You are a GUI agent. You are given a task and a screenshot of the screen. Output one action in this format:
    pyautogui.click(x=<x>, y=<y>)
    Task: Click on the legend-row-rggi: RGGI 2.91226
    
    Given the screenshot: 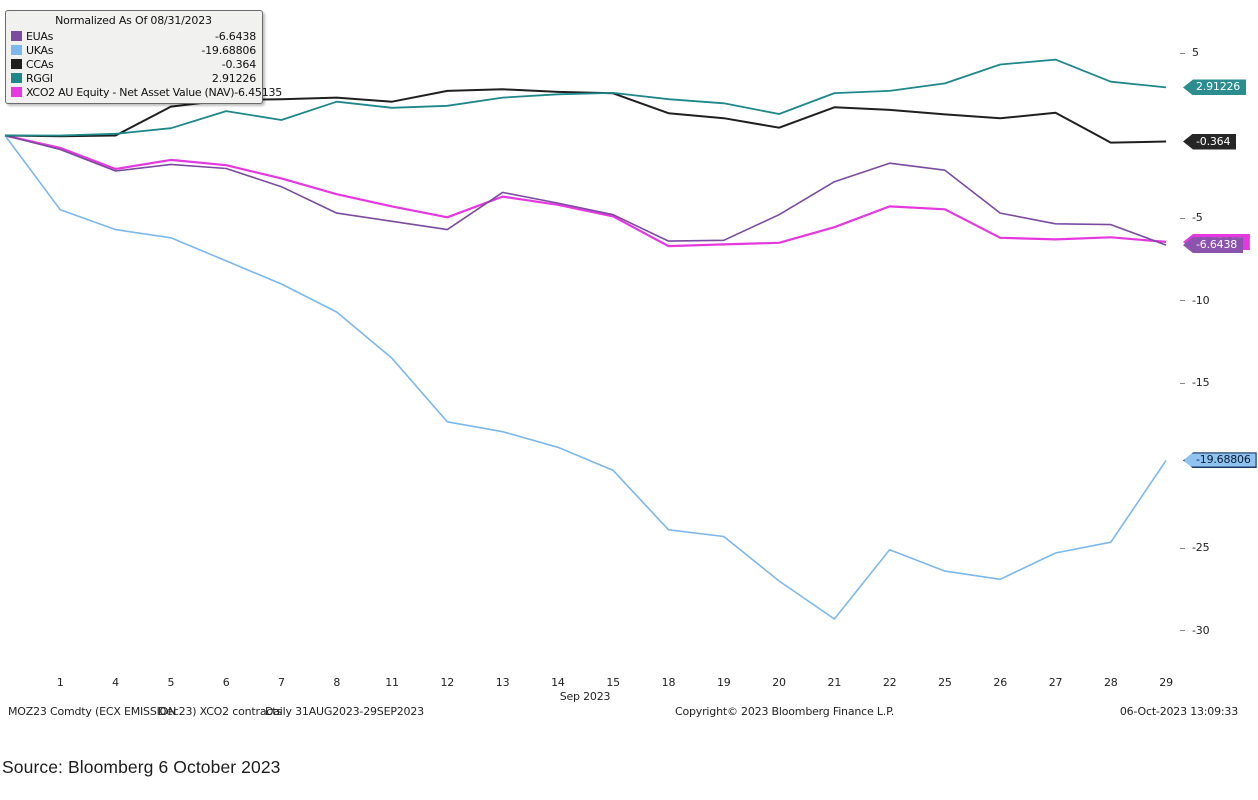 What is the action you would take?
    pyautogui.click(x=133, y=78)
    